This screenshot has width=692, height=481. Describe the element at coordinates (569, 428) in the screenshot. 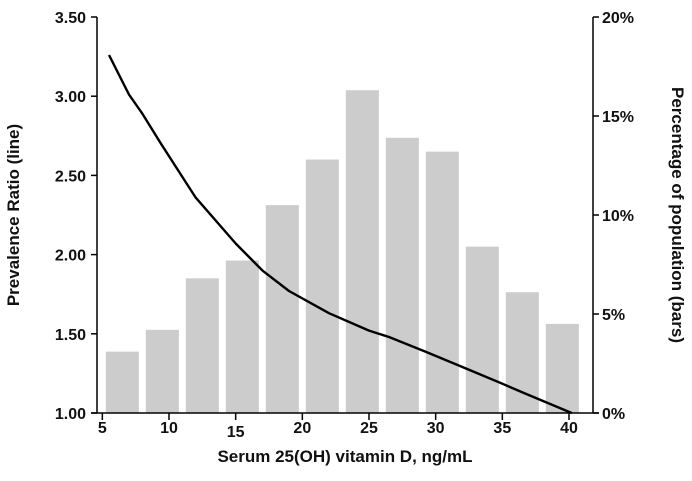

I see `x-tick-label: 40` at that location.